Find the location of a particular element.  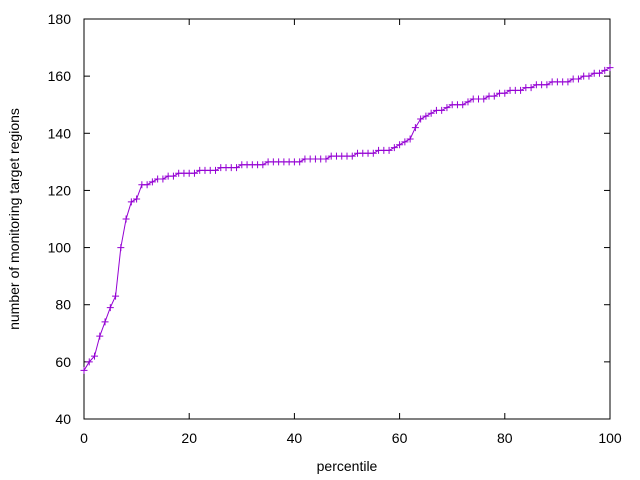

x-tick-label: 0 is located at coordinates (84, 438).